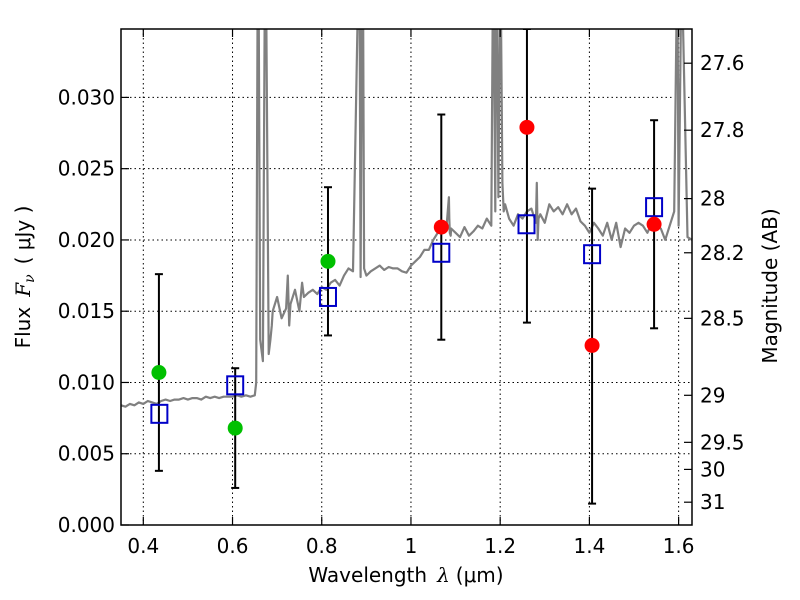 The image size is (800, 600). What do you see at coordinates (712, 199) in the screenshot?
I see `magnitude-tick-label: 28` at bounding box center [712, 199].